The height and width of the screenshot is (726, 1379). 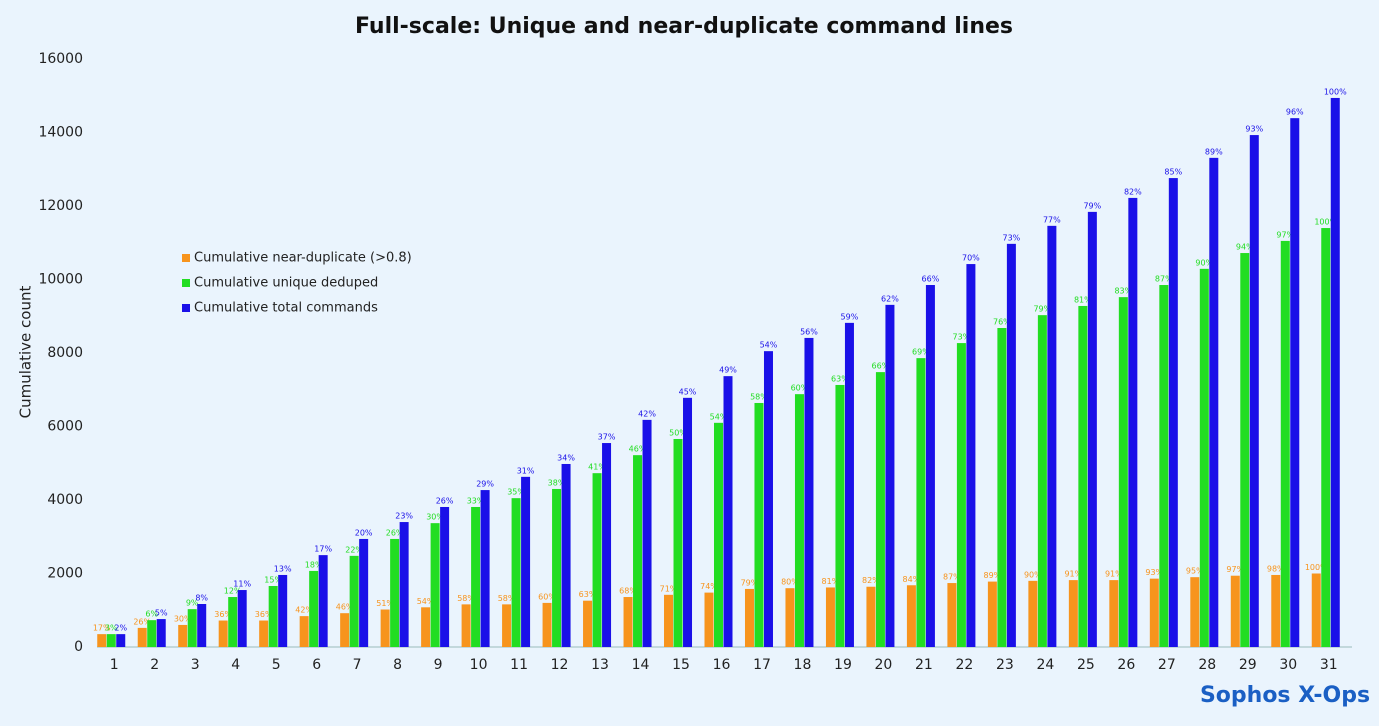 I want to click on x-tick-label: 19, so click(x=843, y=665).